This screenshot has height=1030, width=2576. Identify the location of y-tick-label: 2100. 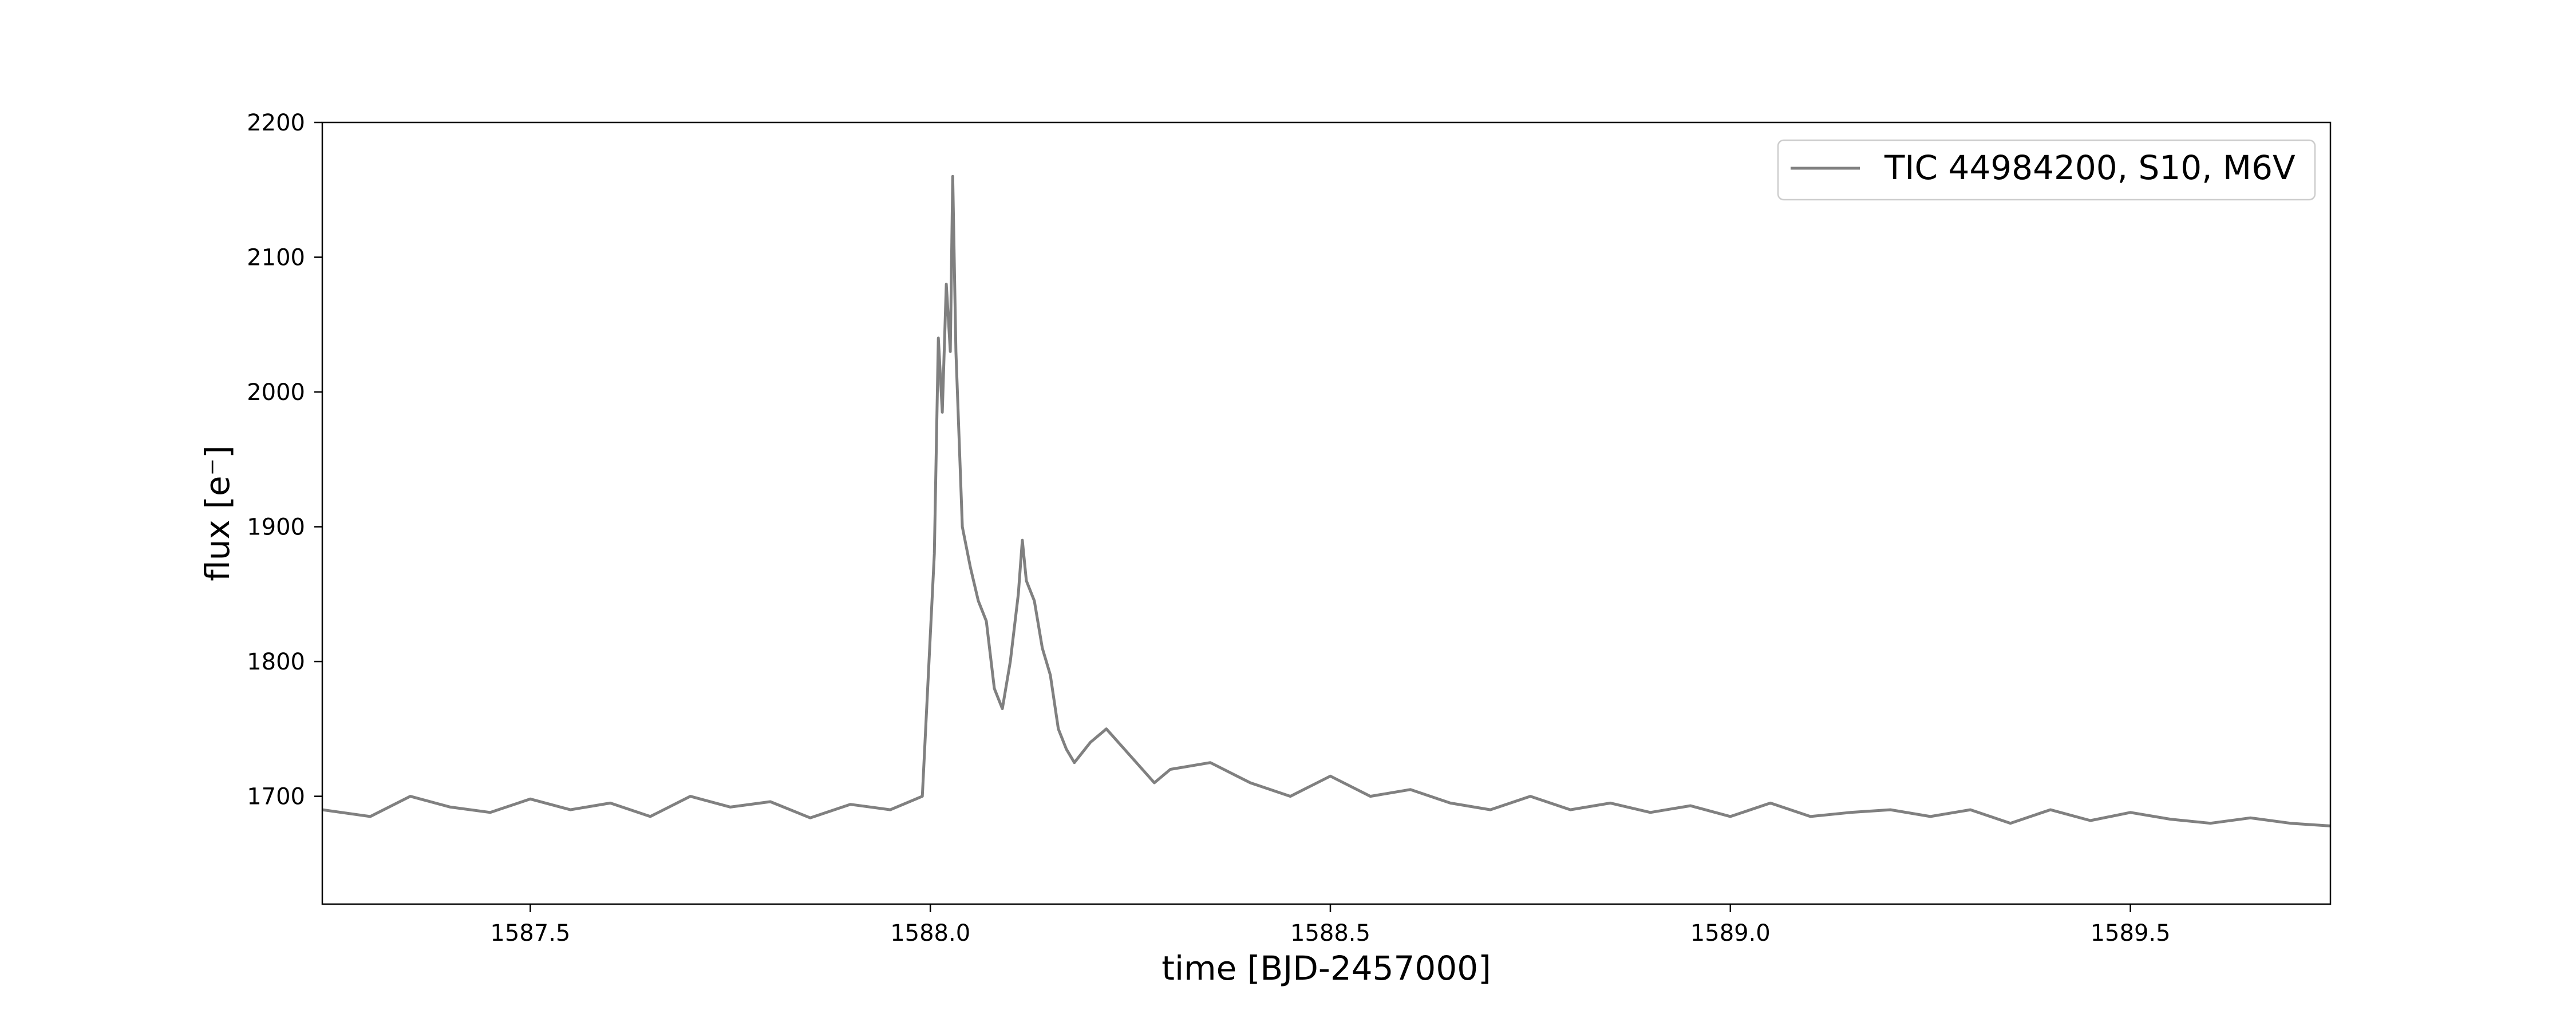
(276, 258).